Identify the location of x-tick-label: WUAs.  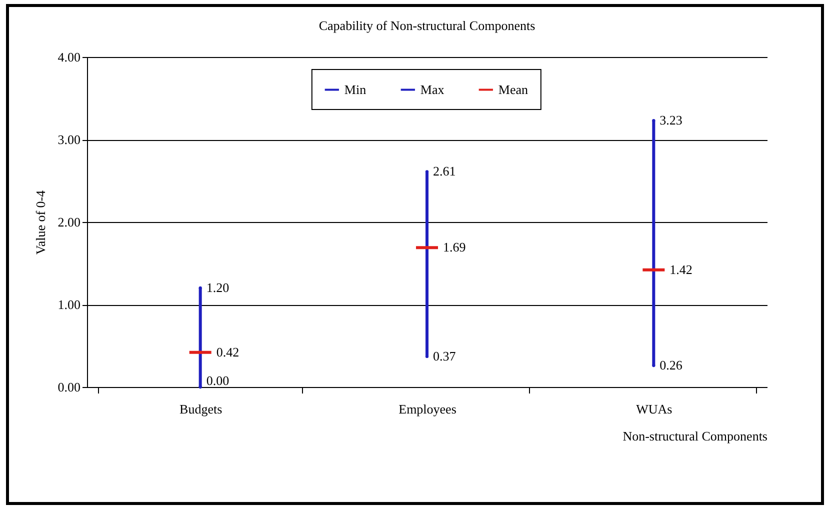
(654, 409).